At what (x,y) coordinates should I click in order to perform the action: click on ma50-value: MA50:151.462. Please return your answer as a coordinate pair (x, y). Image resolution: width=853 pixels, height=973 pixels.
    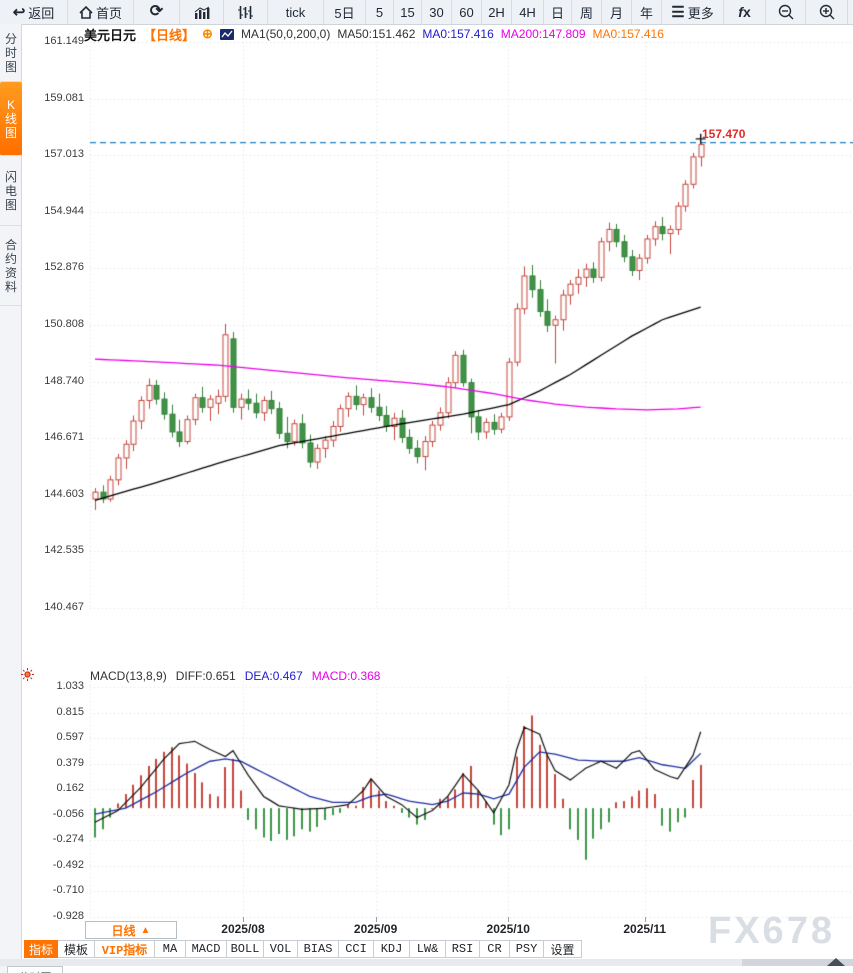
    Looking at the image, I should click on (376, 34).